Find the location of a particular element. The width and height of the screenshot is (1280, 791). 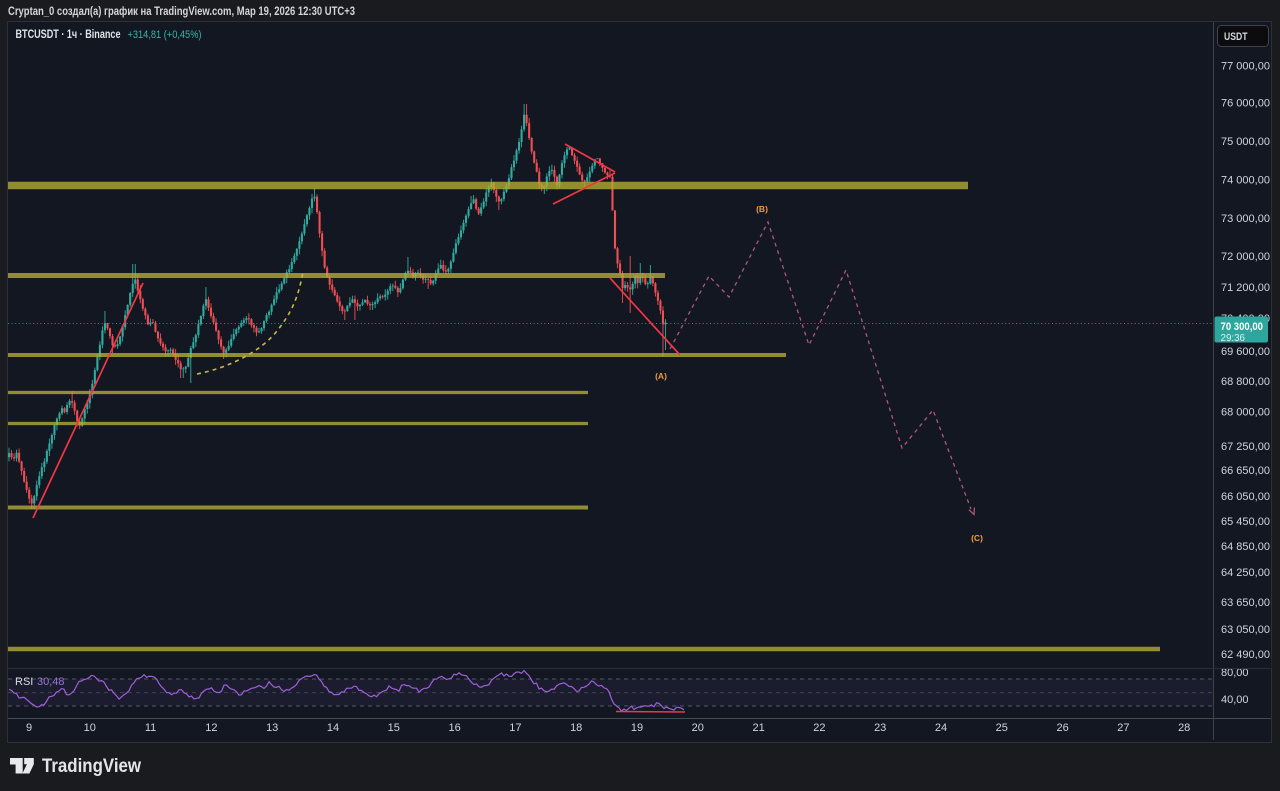

svg-text: 20 is located at coordinates (698, 728).